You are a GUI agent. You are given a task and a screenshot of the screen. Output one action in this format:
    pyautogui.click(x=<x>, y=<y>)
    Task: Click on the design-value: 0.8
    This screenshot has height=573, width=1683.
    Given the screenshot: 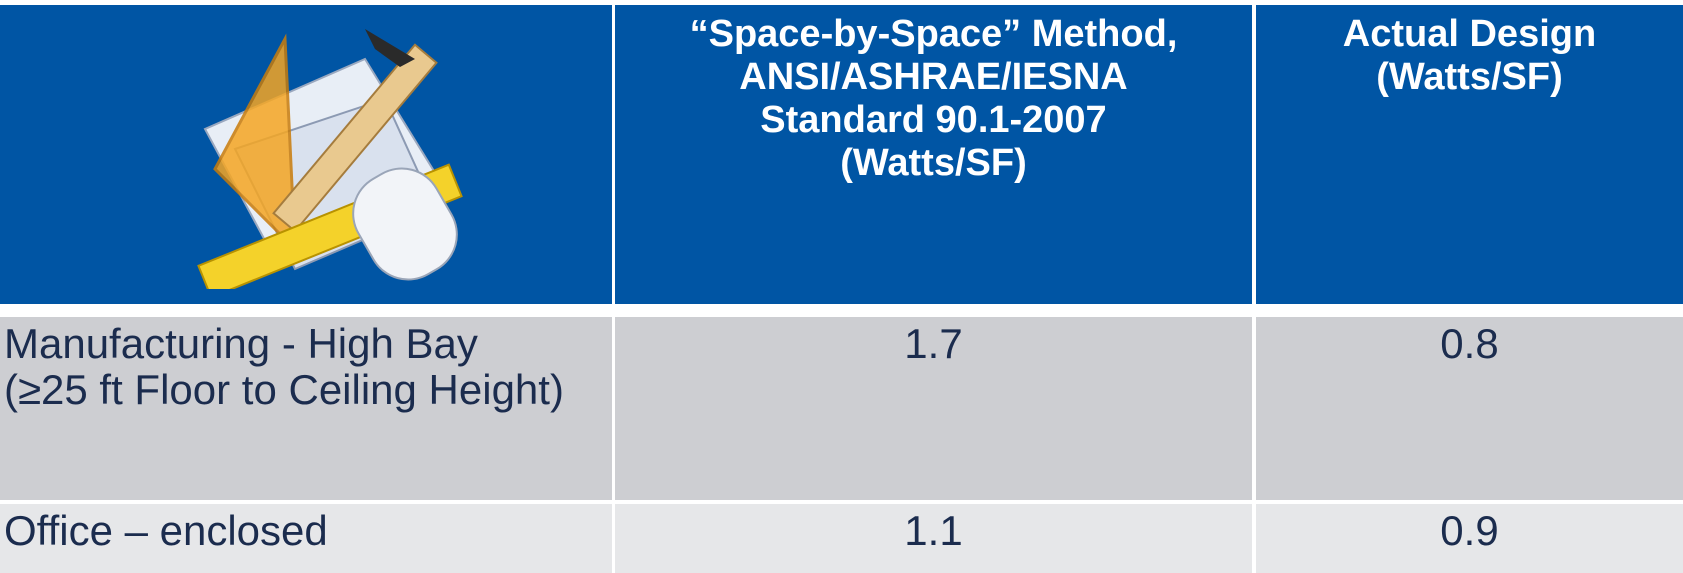 What is the action you would take?
    pyautogui.click(x=1469, y=408)
    